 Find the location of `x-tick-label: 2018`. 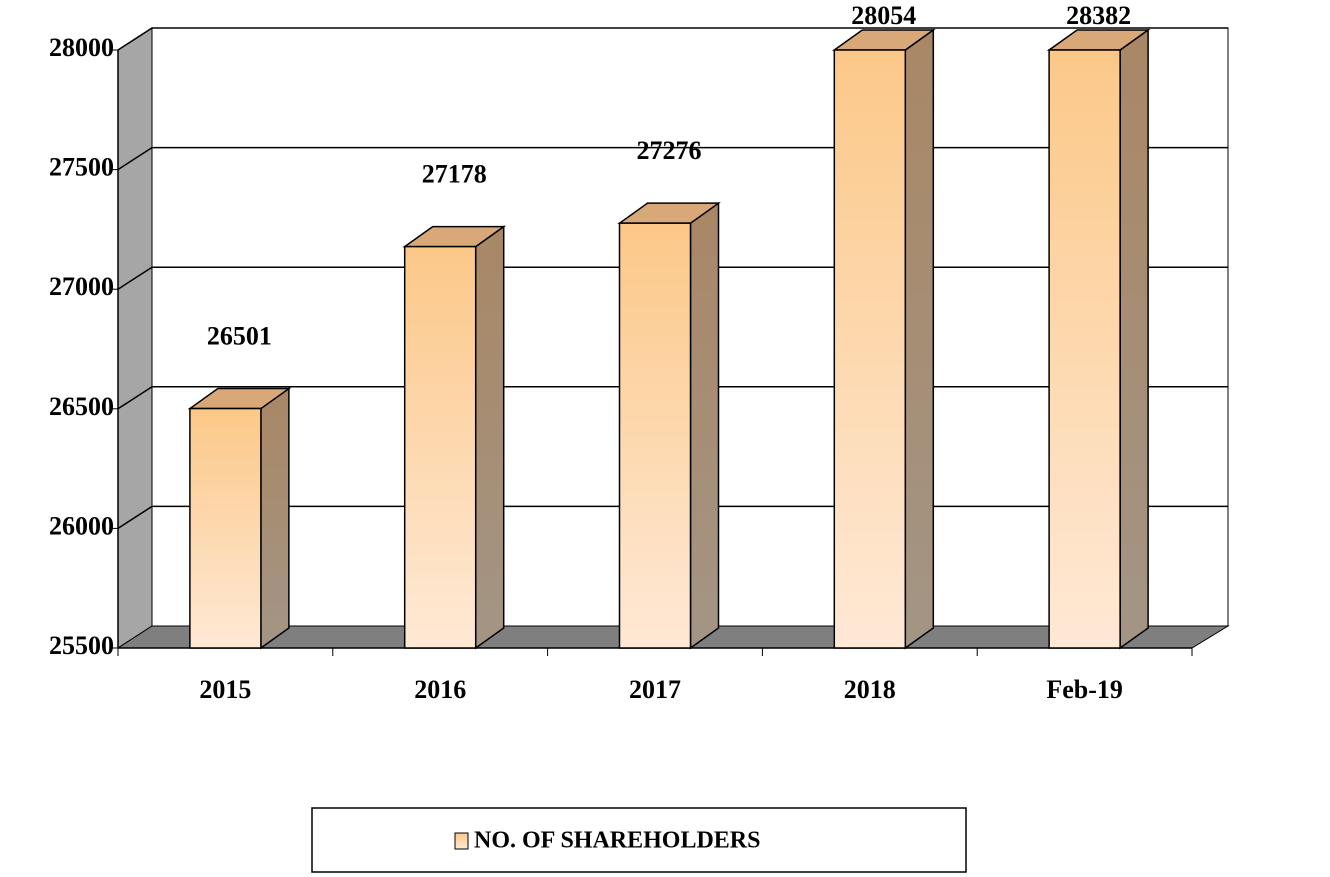

x-tick-label: 2018 is located at coordinates (870, 689).